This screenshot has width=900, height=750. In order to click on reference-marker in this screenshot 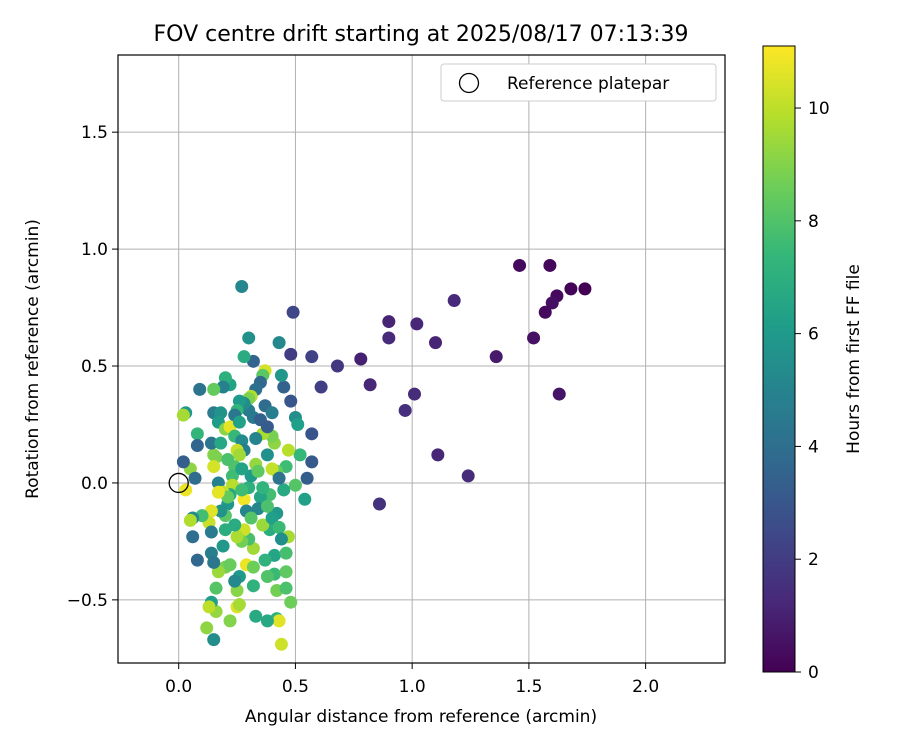, I will do `click(178, 483)`.